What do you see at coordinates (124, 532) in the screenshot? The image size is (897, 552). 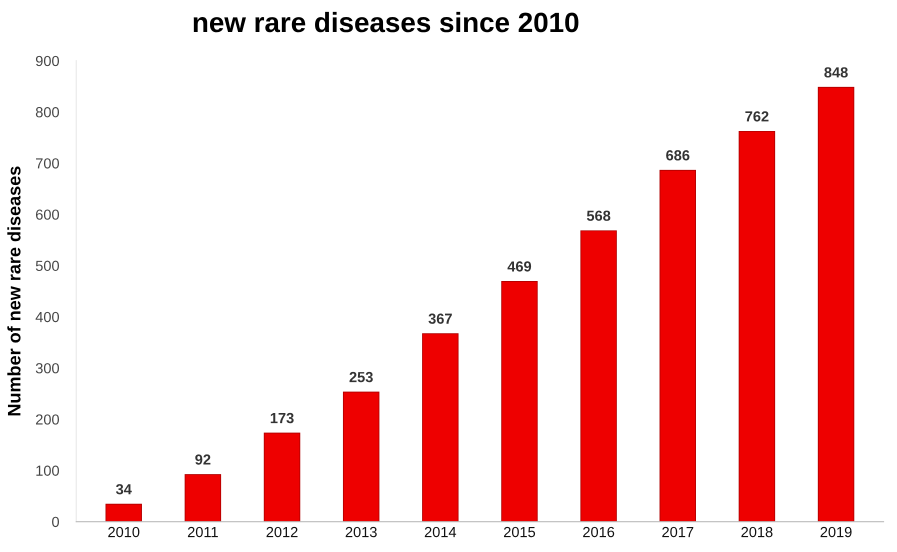 I see `x-tick-label: 2010` at bounding box center [124, 532].